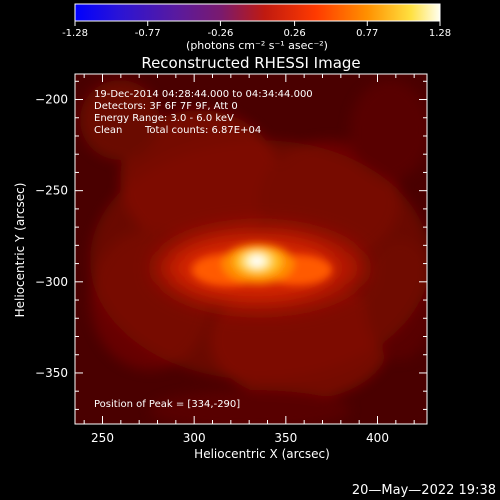 This screenshot has height=500, width=500. What do you see at coordinates (257, 45) in the screenshot?
I see `colorbar-units-label: (photons cm⁻² s⁻¹ asec⁻²)` at bounding box center [257, 45].